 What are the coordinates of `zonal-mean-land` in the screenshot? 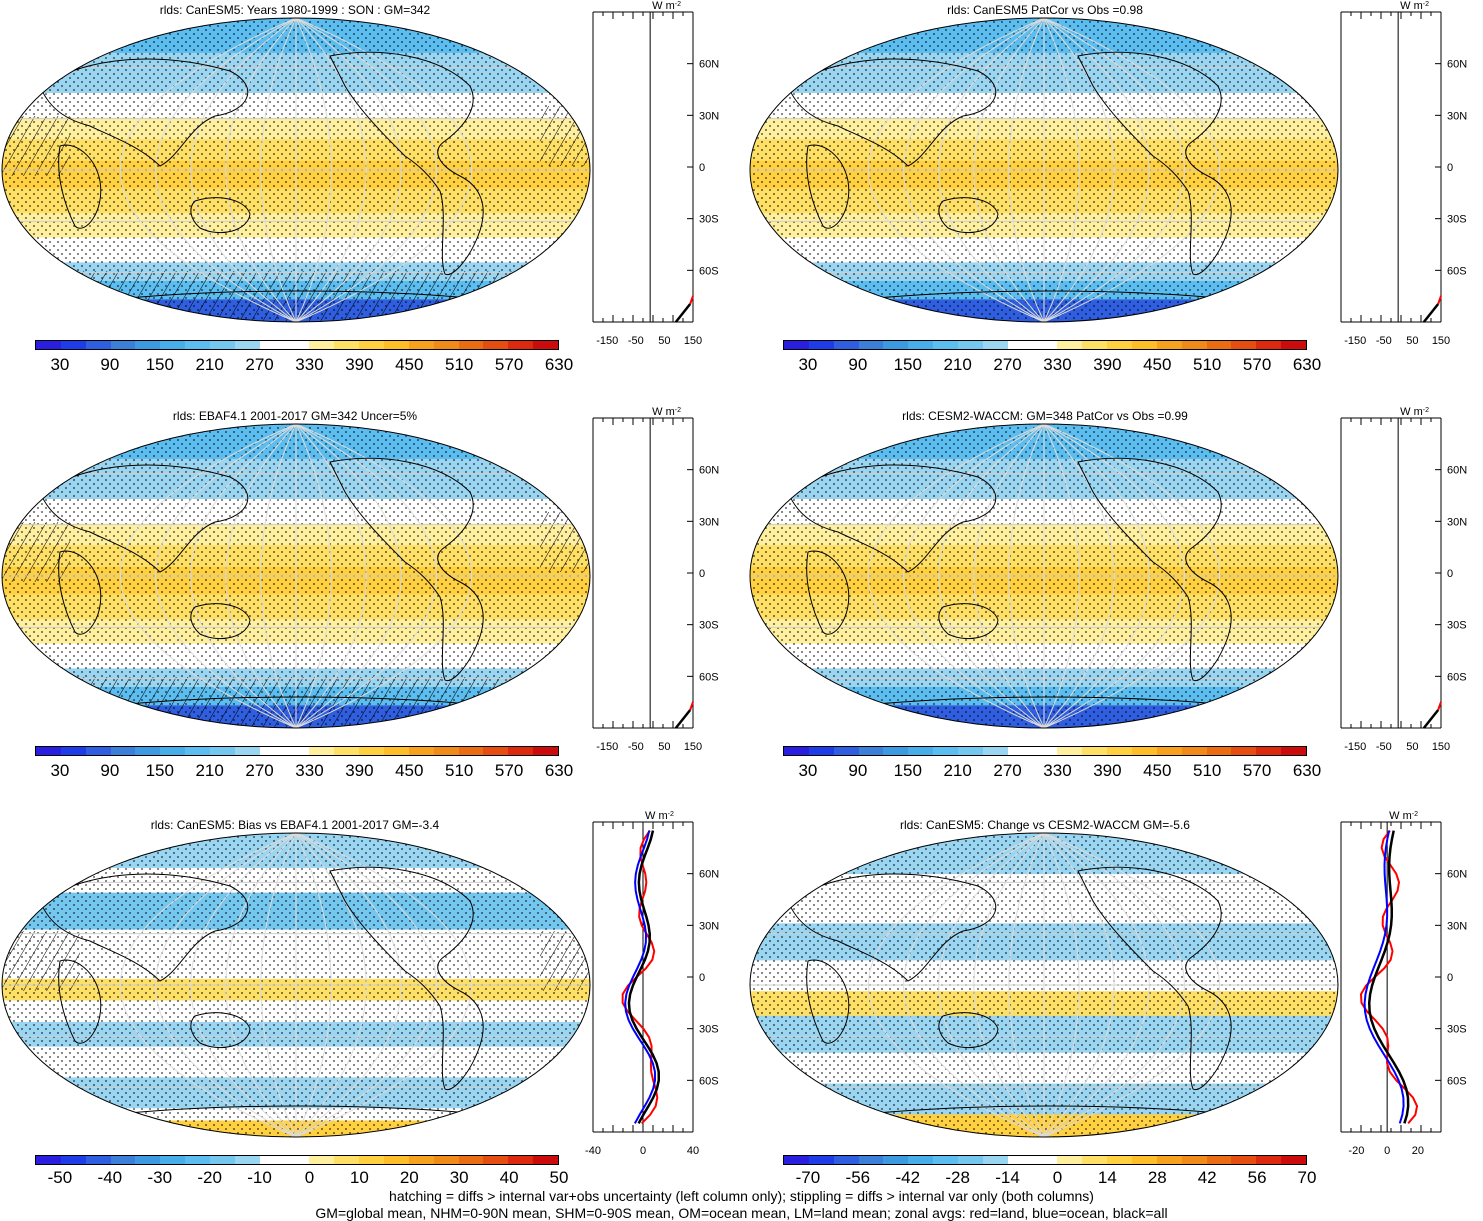 It's located at (691, 706).